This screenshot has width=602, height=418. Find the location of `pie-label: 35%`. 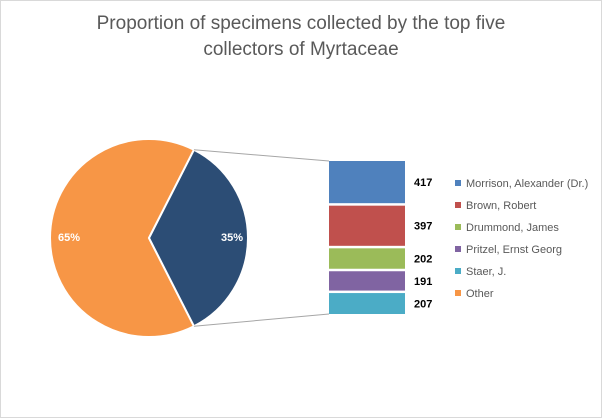

pie-label: 35% is located at coordinates (232, 238).